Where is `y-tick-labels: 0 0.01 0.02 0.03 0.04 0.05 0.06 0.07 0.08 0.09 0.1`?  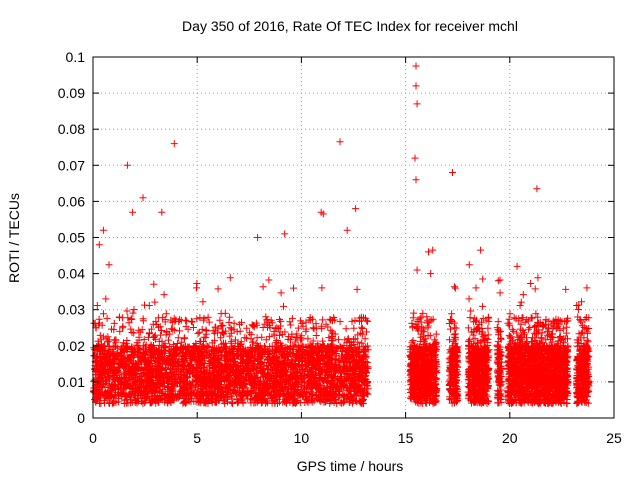 y-tick-labels: 0 0.01 0.02 0.03 0.04 0.05 0.06 0.07 0.08 0.09 0.1 is located at coordinates (71, 237).